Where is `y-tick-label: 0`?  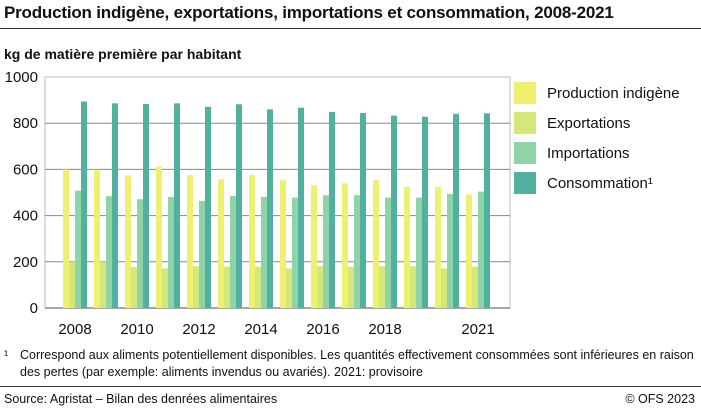 y-tick-label: 0 is located at coordinates (34, 308).